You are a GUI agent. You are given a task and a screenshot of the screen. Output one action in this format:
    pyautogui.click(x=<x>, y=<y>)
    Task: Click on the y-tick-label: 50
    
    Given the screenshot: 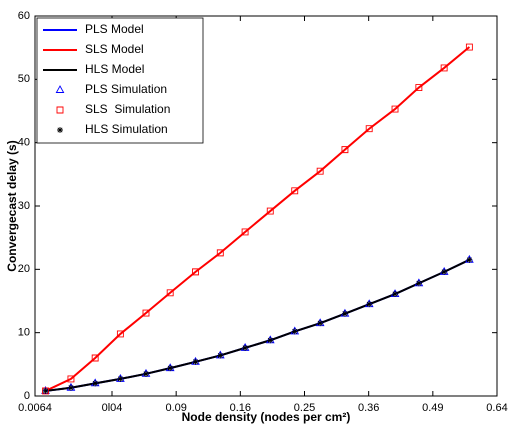 What is the action you would take?
    pyautogui.click(x=24, y=79)
    